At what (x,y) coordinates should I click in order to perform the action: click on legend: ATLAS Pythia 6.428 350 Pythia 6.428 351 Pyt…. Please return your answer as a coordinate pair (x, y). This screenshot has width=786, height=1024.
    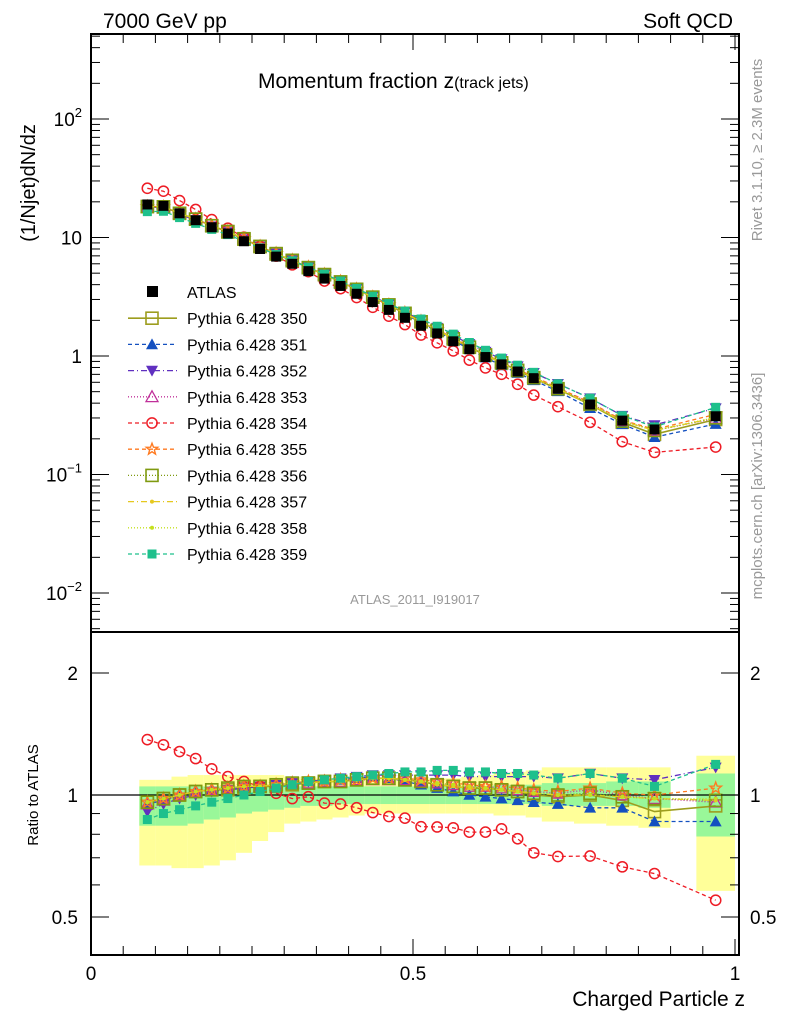
    Looking at the image, I should click on (217, 424).